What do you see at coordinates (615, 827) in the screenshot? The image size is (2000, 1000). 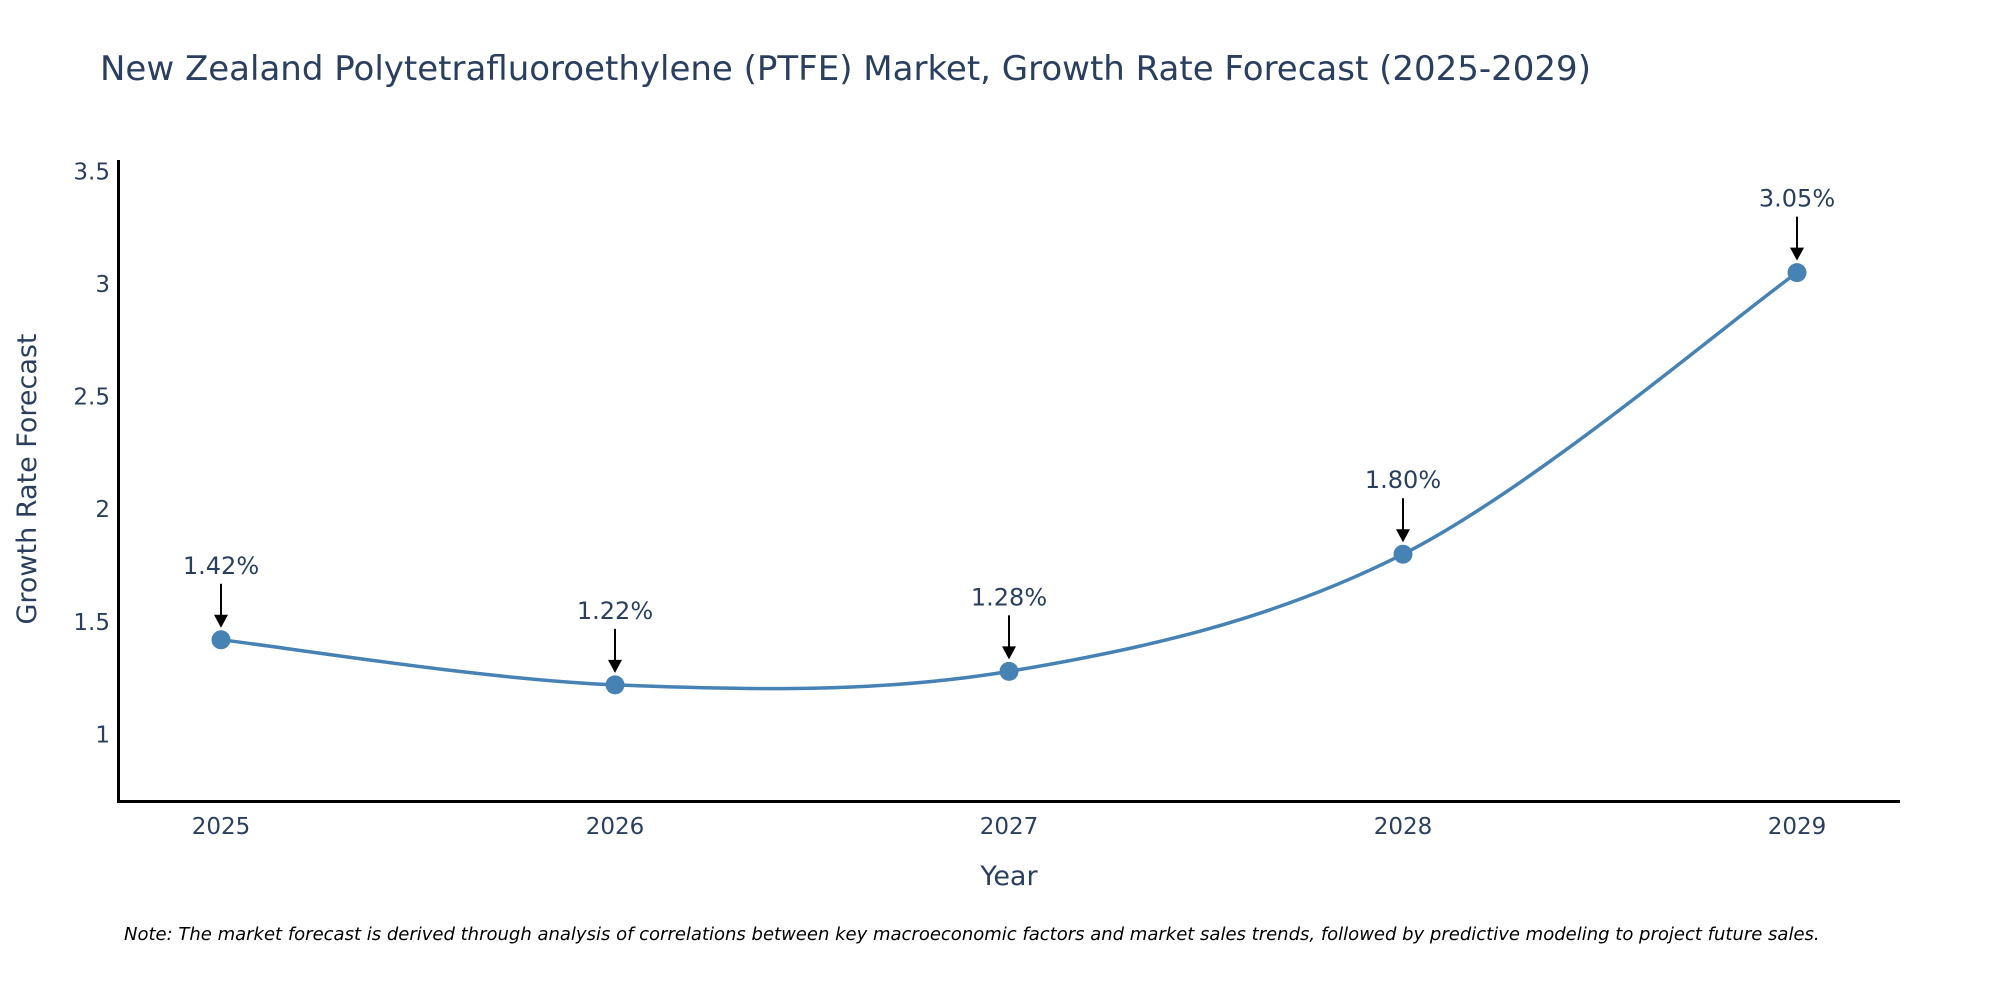 I see `x-tick-label: 2026` at bounding box center [615, 827].